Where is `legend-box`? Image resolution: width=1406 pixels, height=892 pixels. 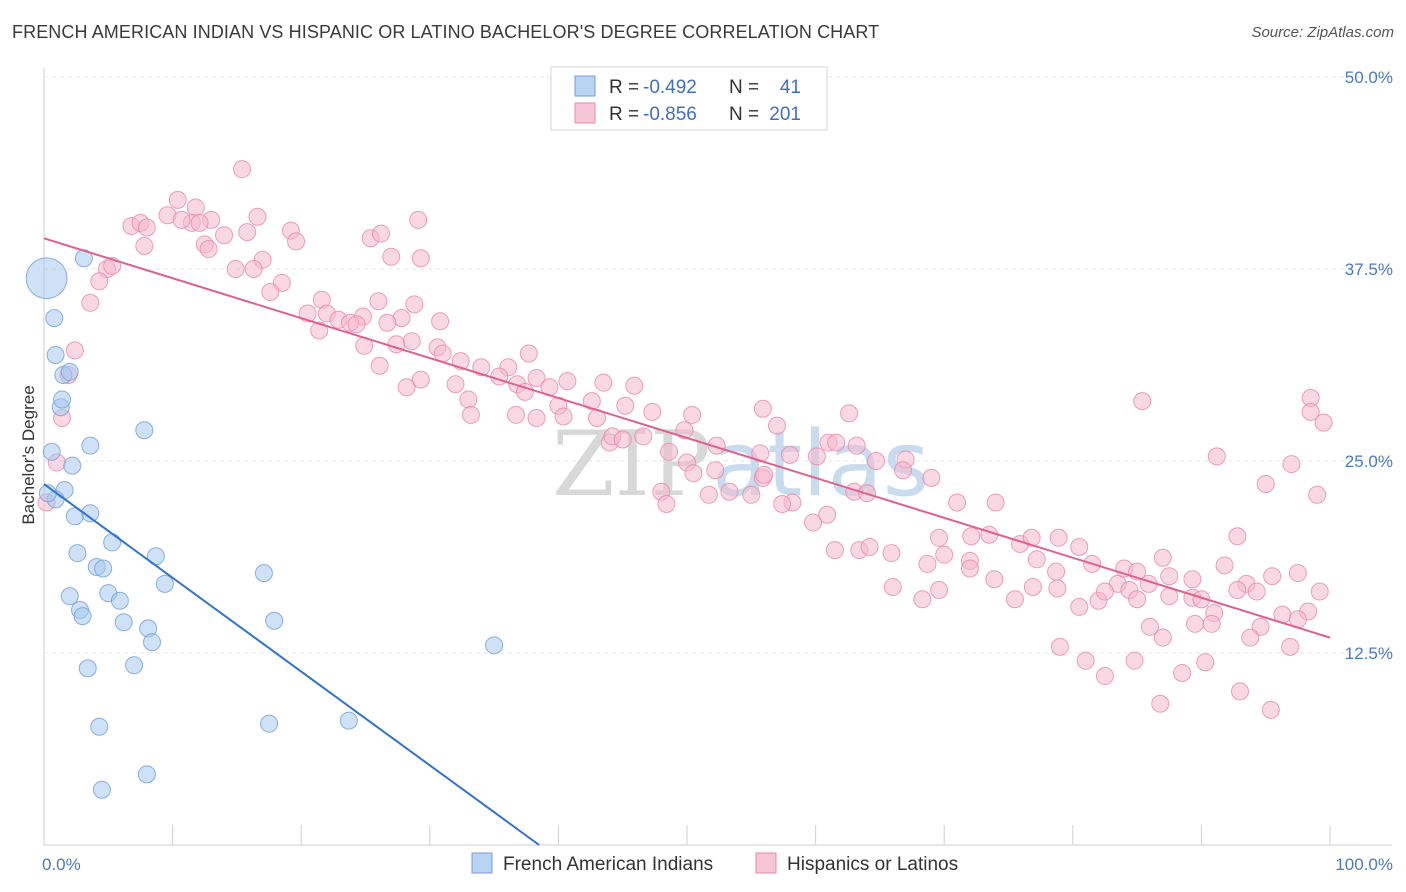 legend-box is located at coordinates (689, 98).